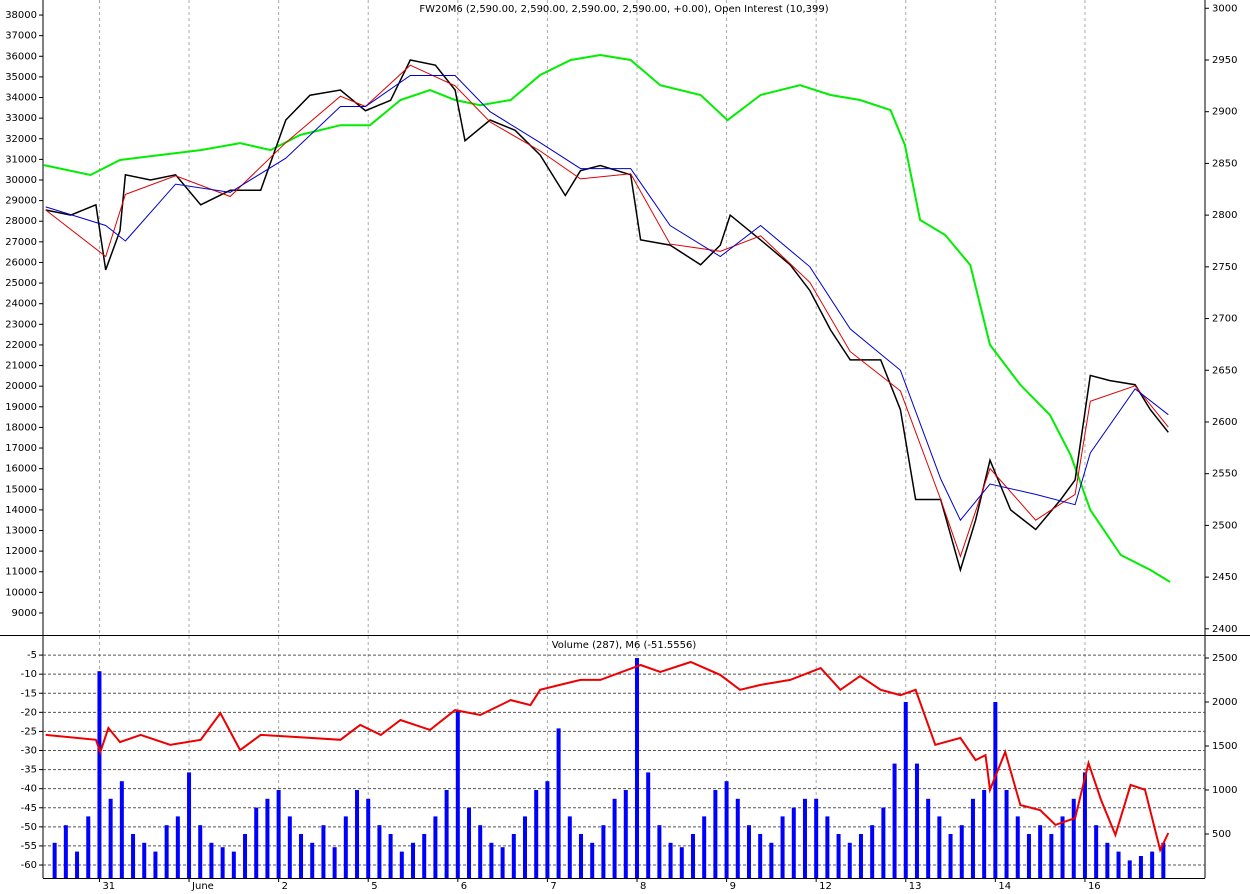 Image resolution: width=1250 pixels, height=894 pixels. What do you see at coordinates (1224, 746) in the screenshot?
I see `y2-tick-label: 1500` at bounding box center [1224, 746].